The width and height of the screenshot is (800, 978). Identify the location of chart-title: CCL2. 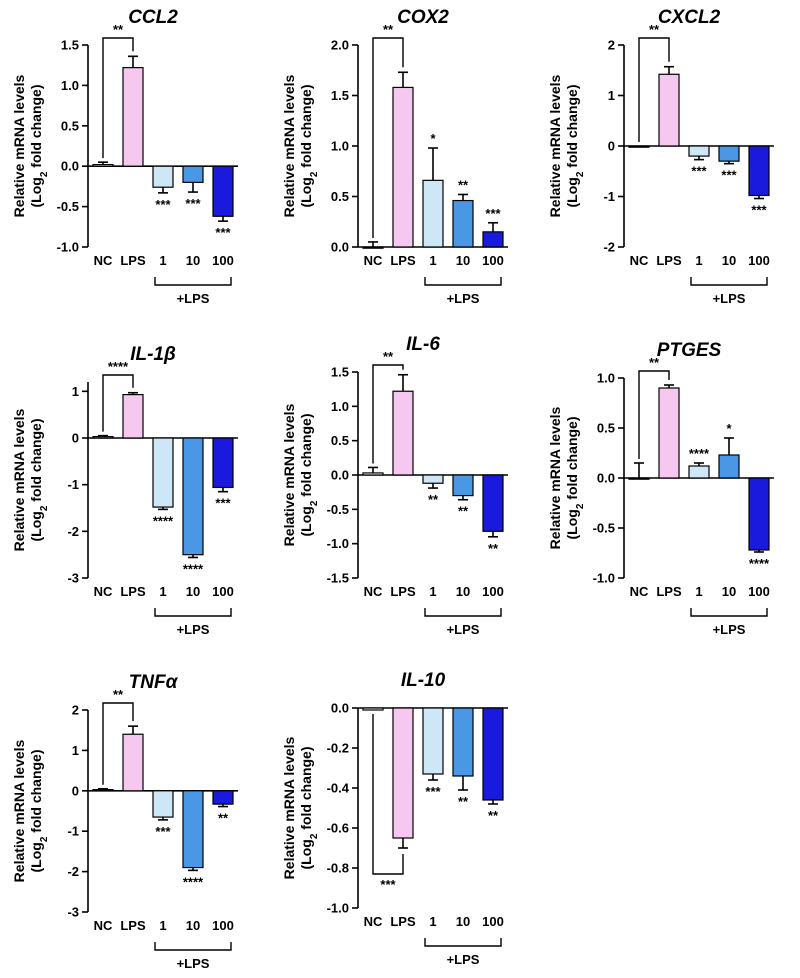
(153, 17).